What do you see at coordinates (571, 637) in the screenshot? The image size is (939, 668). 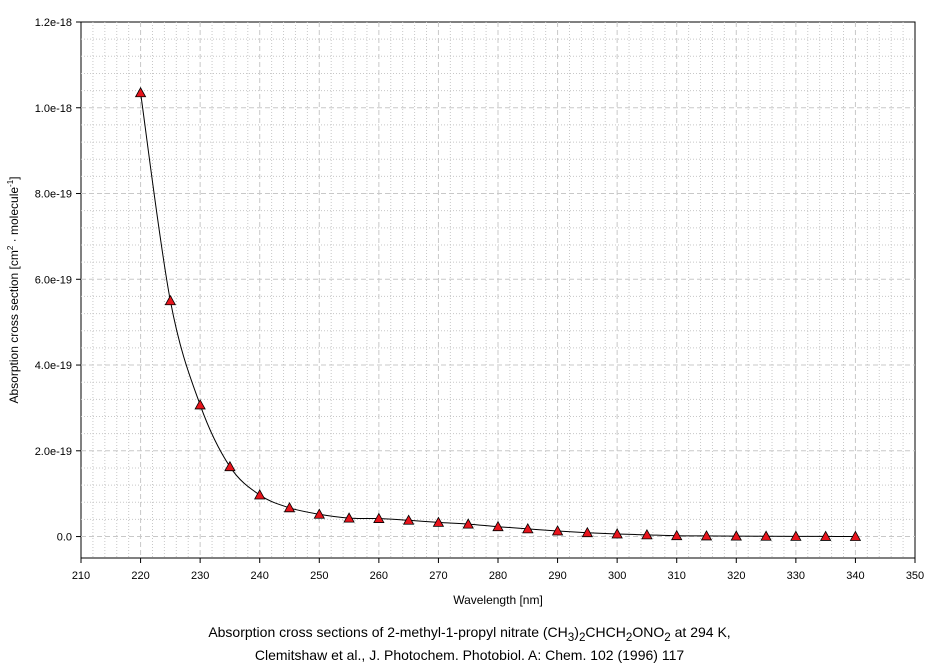 I see `caption-sub-1: 3` at bounding box center [571, 637].